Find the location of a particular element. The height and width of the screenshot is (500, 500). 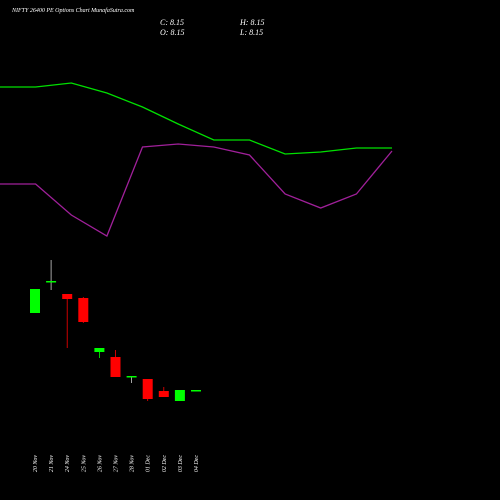

x-tick-label: 01 Dec is located at coordinates (149, 463).